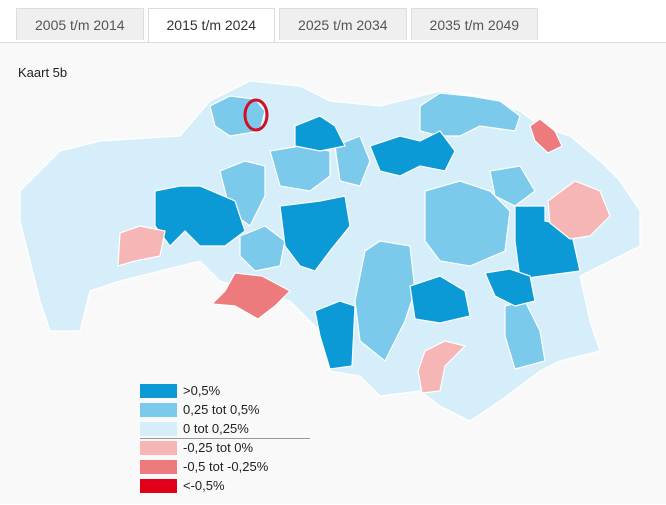  What do you see at coordinates (474, 24) in the screenshot?
I see `tab: 2035 t/m 2049` at bounding box center [474, 24].